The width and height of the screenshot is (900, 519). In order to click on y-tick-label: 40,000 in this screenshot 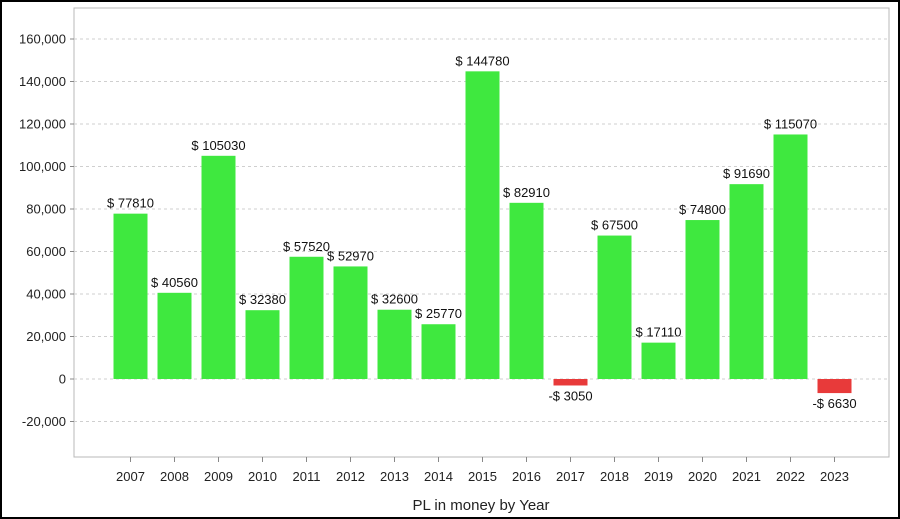, I will do `click(46, 294)`.